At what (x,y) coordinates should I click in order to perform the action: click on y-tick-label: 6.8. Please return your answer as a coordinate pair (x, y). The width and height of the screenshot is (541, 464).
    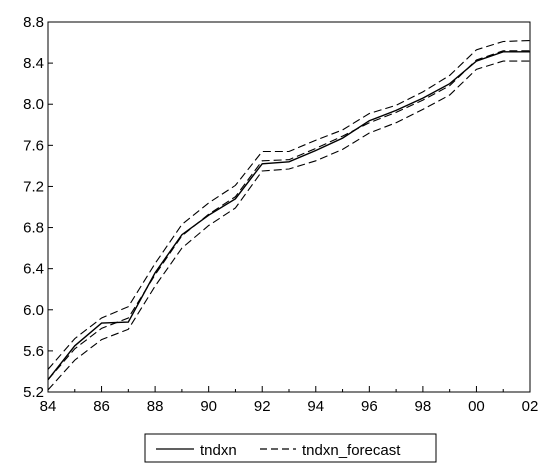
    Looking at the image, I should click on (33, 228).